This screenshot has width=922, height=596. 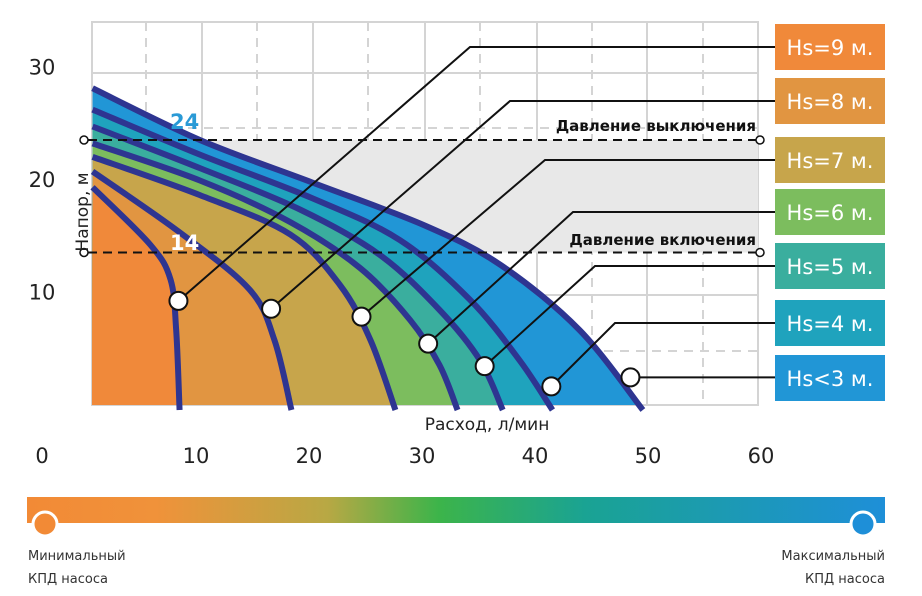 I want to click on min-efficiency-marker, so click(x=45, y=524).